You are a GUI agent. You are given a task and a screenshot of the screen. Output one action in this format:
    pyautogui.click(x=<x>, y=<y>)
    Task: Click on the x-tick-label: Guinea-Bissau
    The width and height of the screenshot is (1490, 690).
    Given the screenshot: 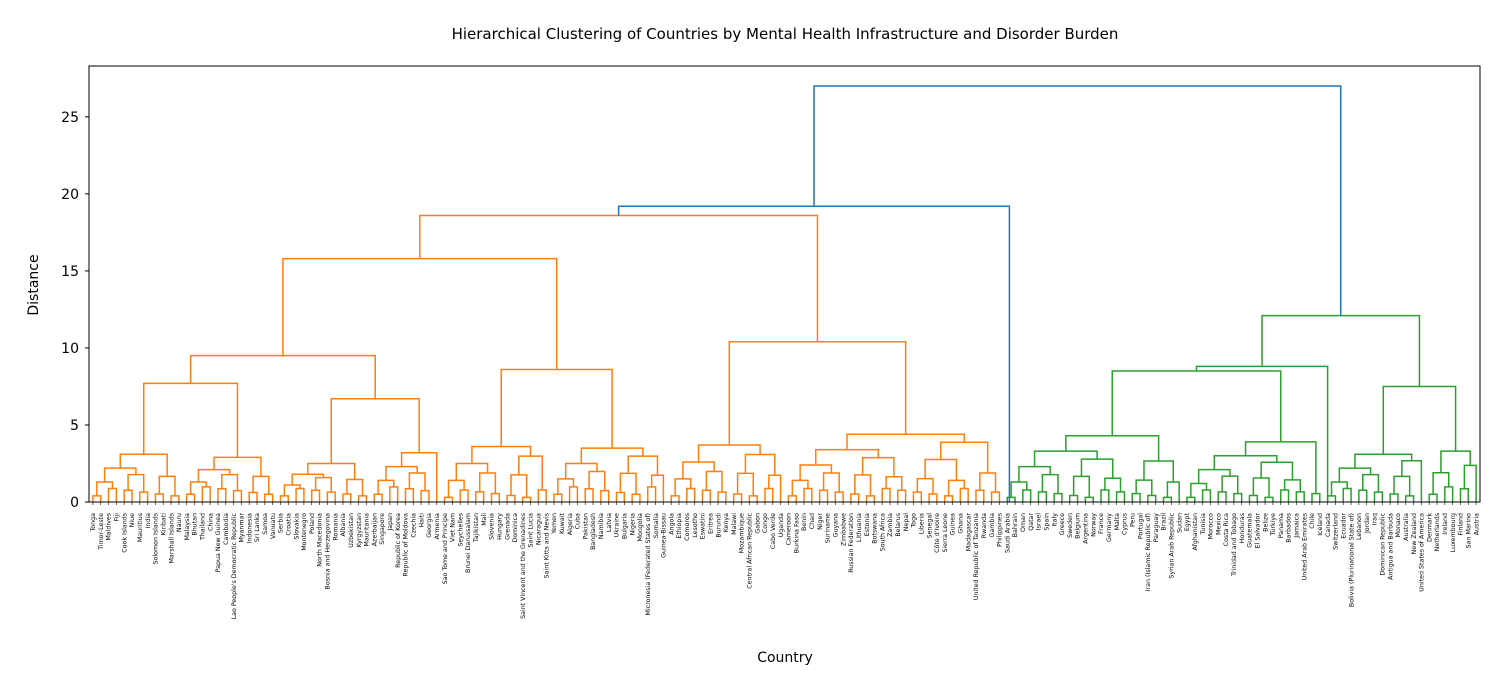 What is the action you would take?
    pyautogui.click(x=664, y=535)
    